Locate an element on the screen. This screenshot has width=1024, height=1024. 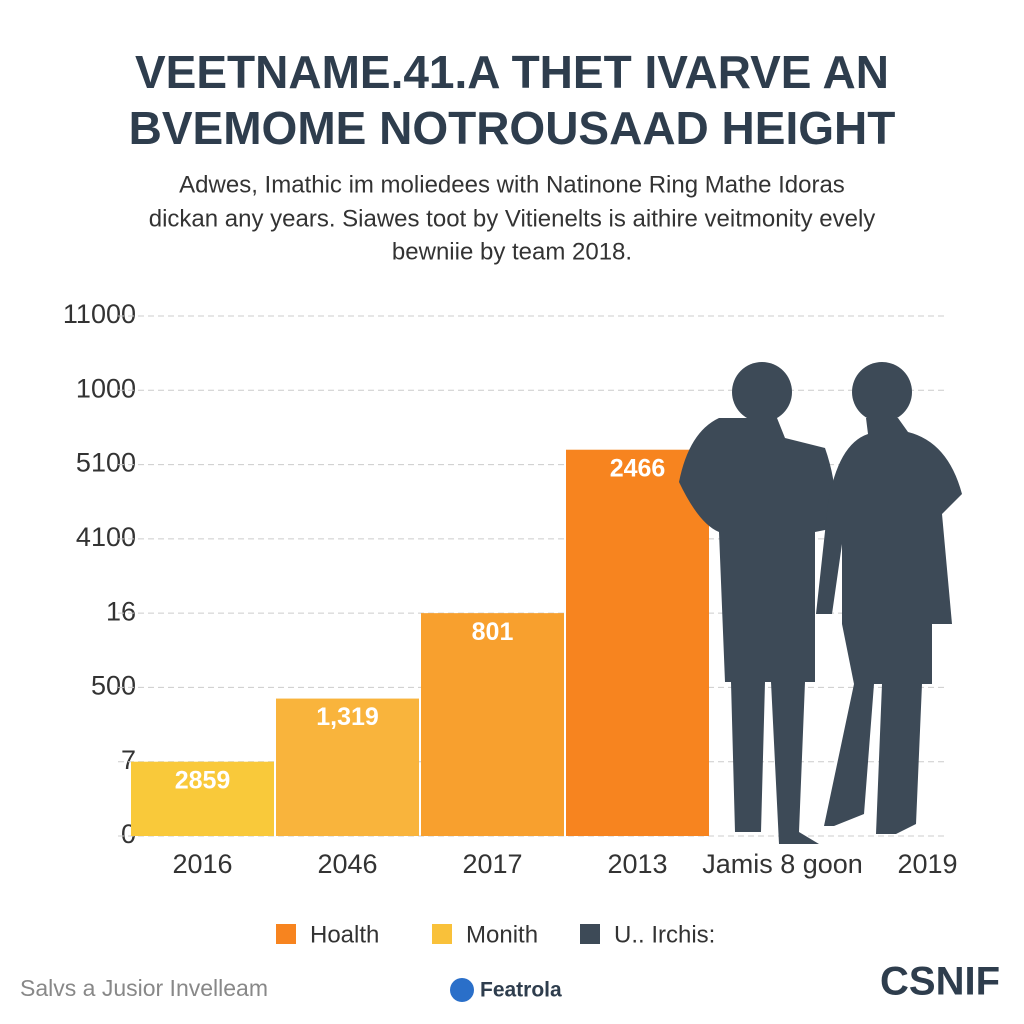
chart-title: VEETNAME.41.A THET IVARVE AN is located at coordinates (512, 72).